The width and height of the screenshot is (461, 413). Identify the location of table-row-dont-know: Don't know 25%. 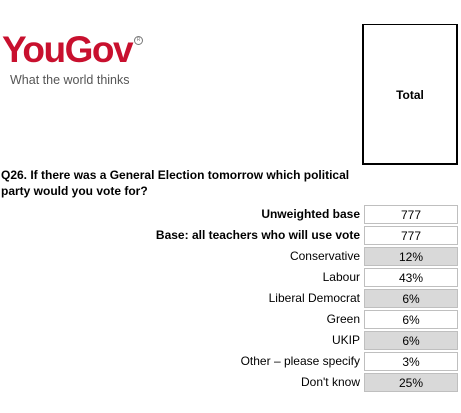
(230, 382).